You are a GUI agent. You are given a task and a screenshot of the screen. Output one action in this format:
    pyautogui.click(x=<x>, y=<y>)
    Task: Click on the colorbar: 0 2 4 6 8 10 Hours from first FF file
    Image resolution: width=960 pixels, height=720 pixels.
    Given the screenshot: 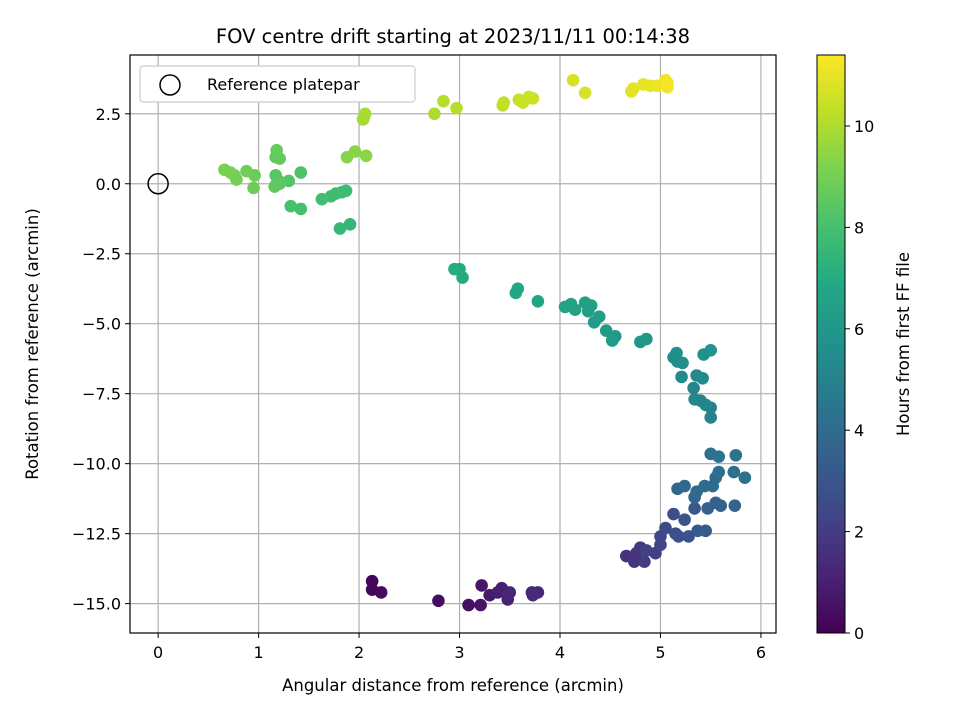 What is the action you would take?
    pyautogui.click(x=864, y=348)
    